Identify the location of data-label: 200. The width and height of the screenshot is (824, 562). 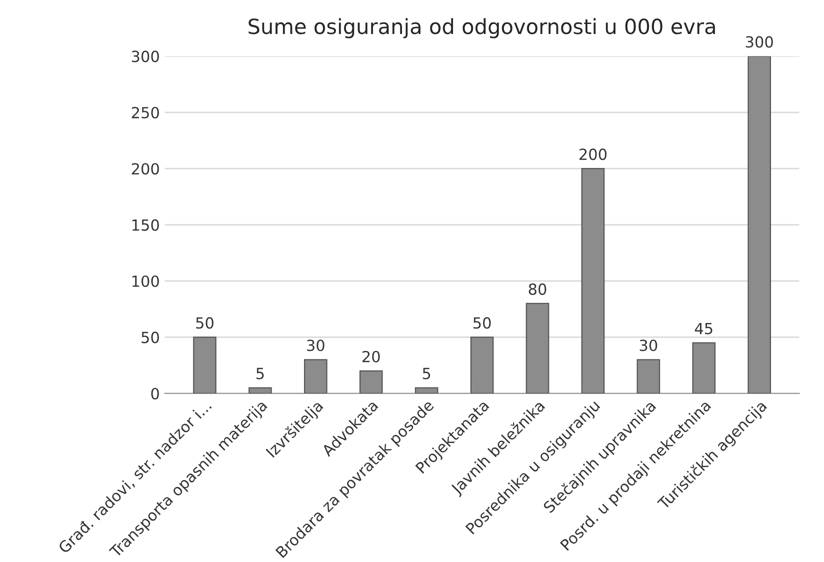
(593, 154).